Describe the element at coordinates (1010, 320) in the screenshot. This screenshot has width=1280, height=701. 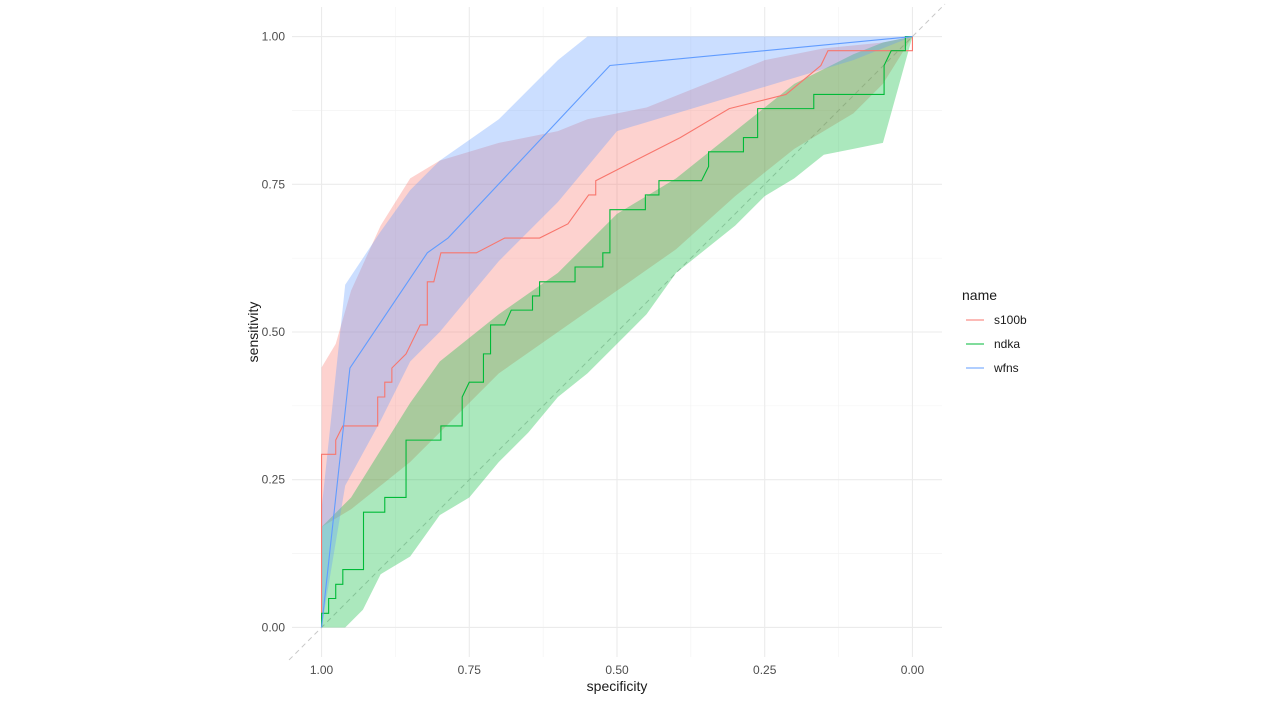
I see `legend-label-s100b: s100b` at that location.